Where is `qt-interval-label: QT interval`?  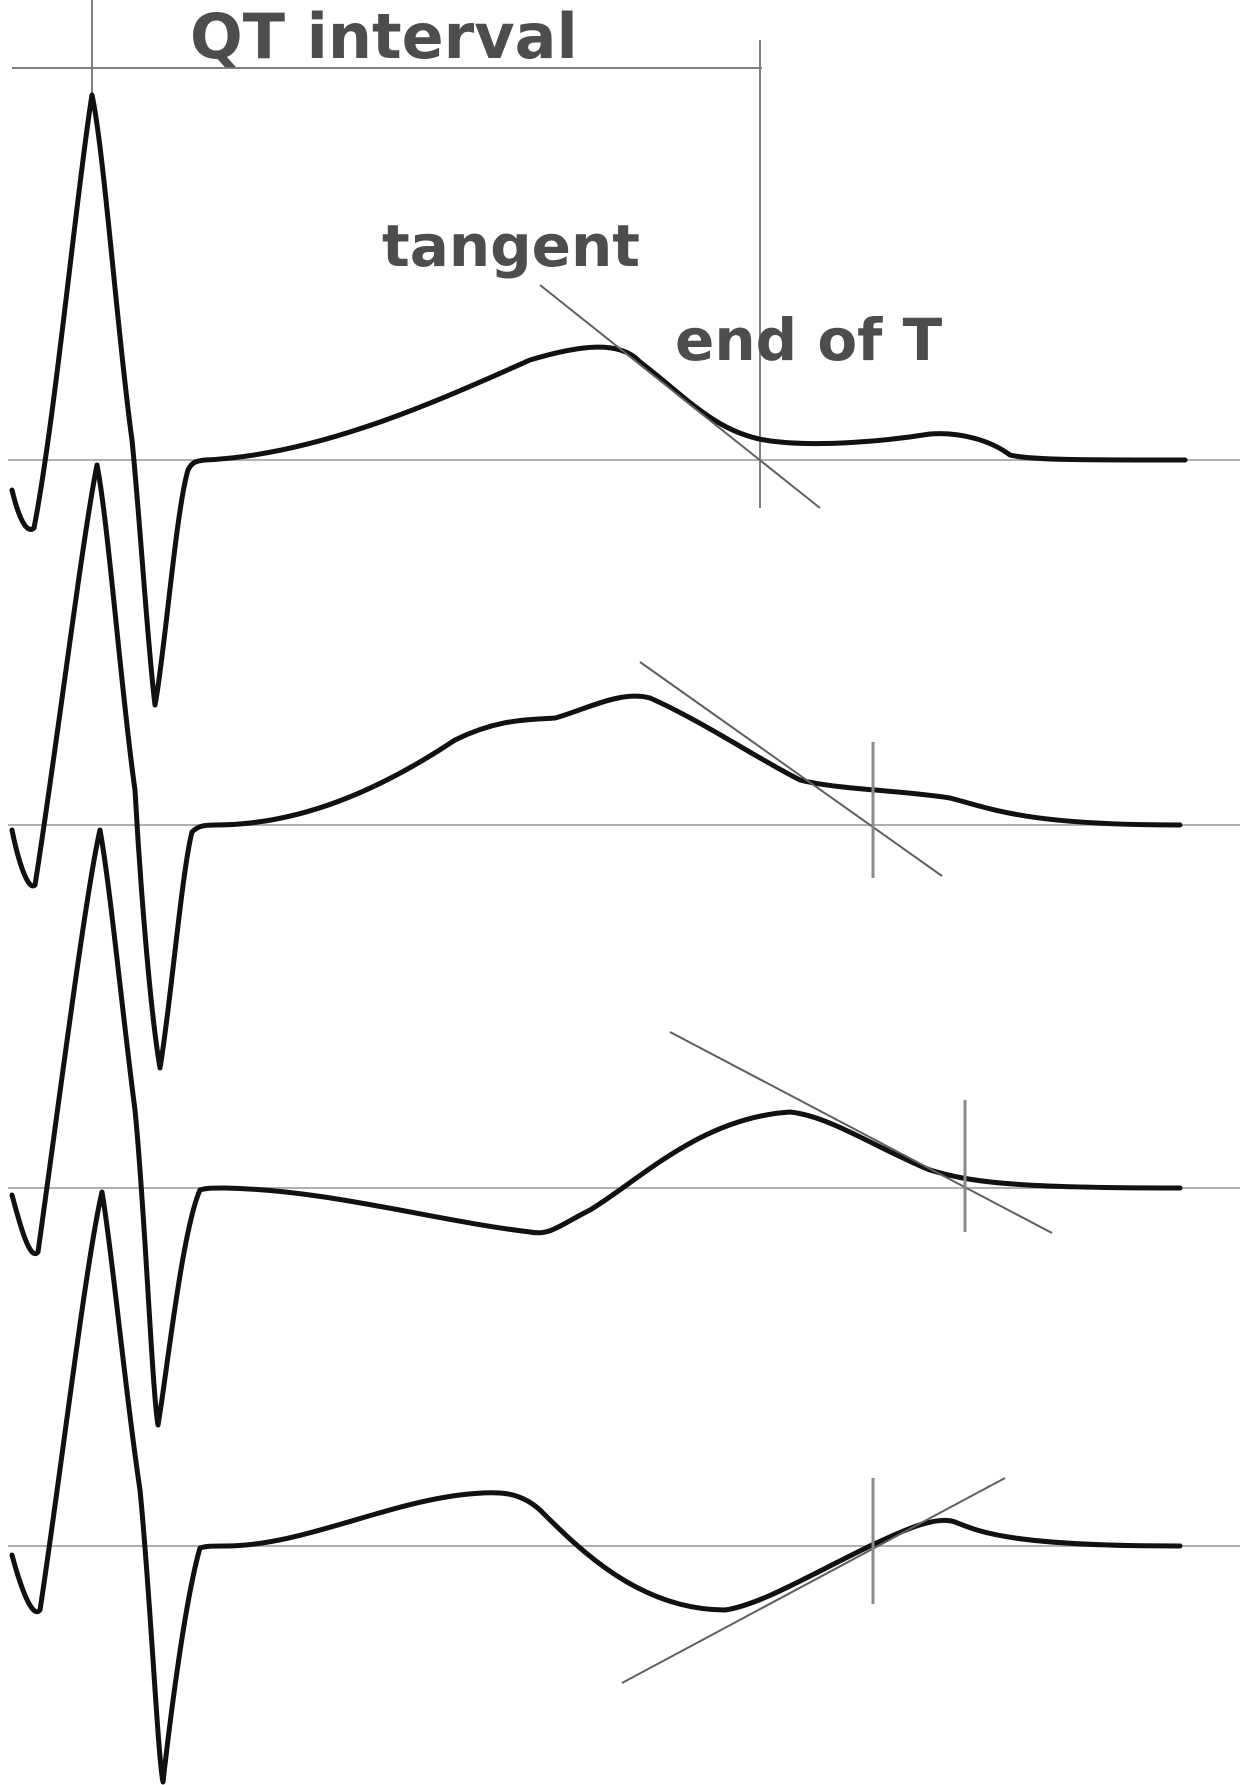 qt-interval-label: QT interval is located at coordinates (384, 36).